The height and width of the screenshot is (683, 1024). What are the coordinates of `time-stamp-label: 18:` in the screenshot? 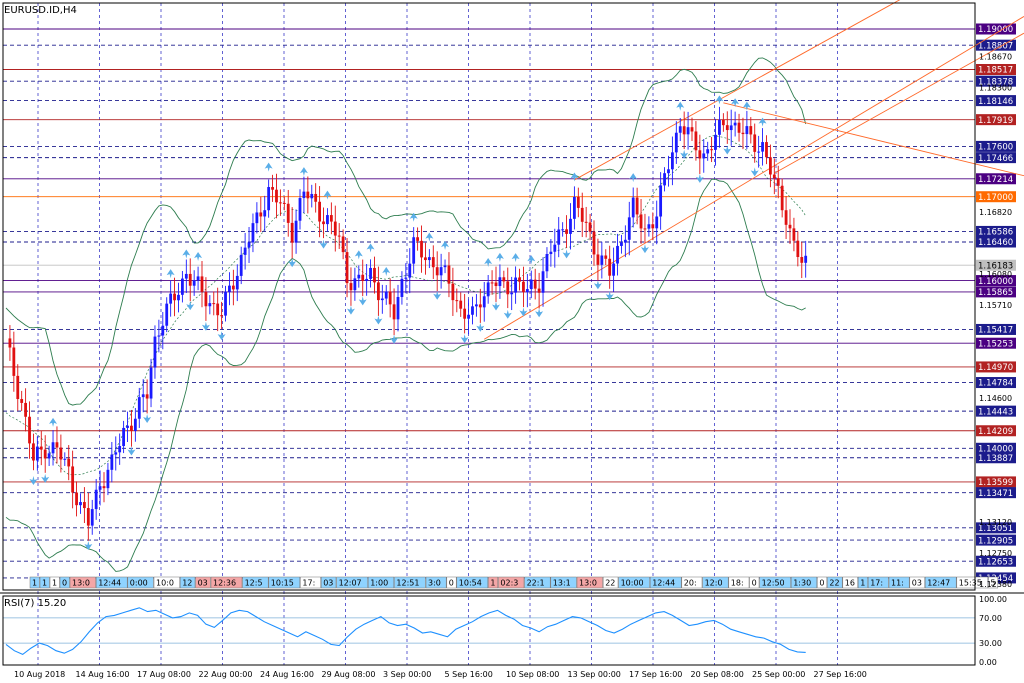 It's located at (737, 583).